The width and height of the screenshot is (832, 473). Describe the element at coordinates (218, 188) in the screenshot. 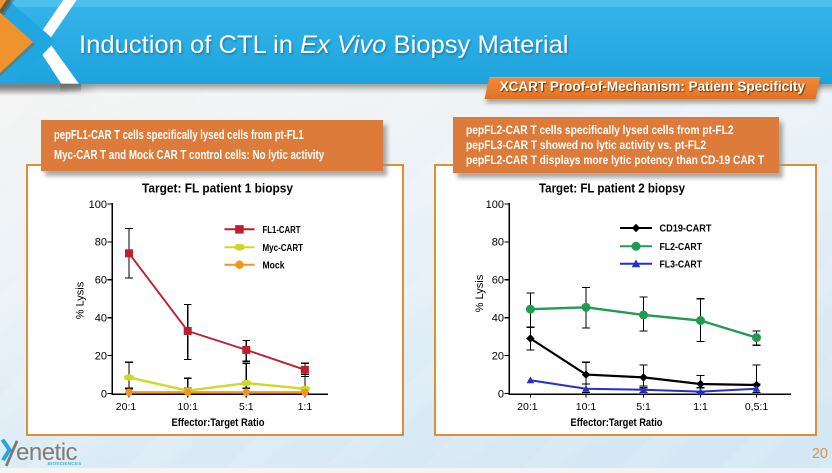

I see `svg-text: Target: FL patient 1 biopsy` at that location.